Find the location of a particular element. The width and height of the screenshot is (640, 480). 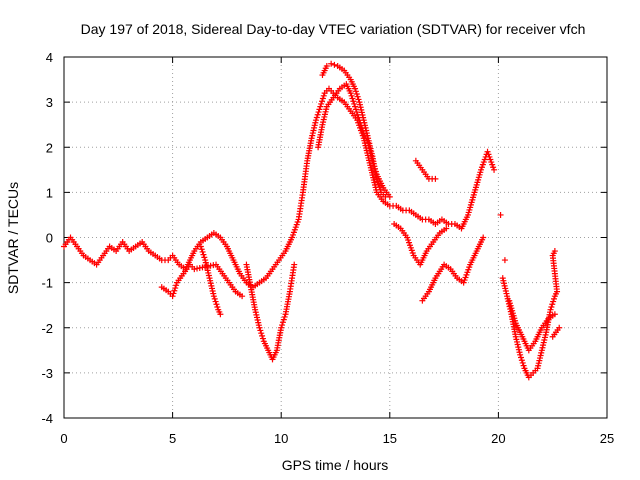

y-tick-label: -2 is located at coordinates (47, 328).